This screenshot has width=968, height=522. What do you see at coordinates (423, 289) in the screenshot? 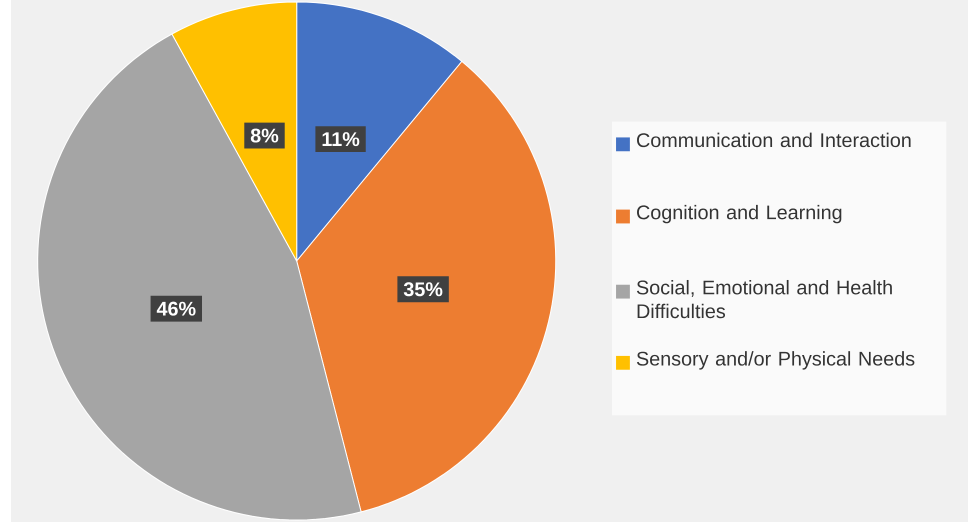
I see `data-label: 35%` at bounding box center [423, 289].